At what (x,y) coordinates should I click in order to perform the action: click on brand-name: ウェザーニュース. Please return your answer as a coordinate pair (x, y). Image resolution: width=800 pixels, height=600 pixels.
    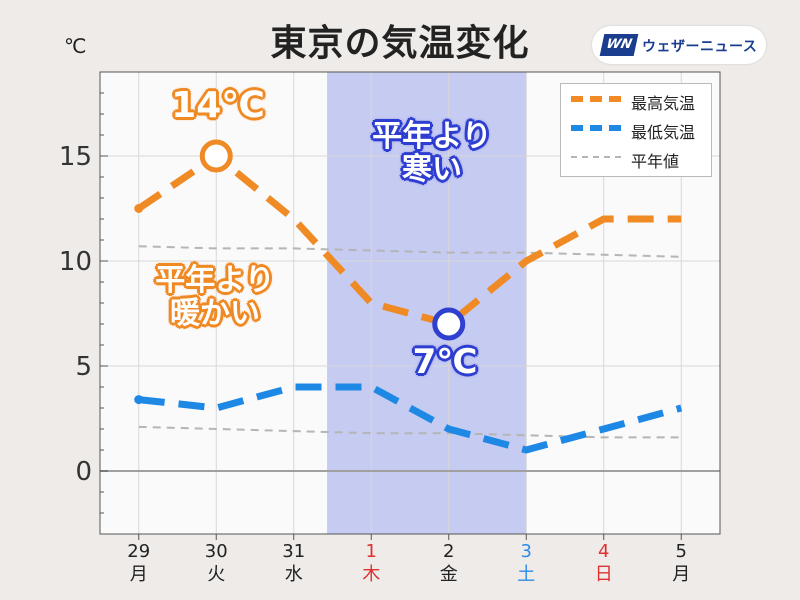
    Looking at the image, I should click on (700, 47).